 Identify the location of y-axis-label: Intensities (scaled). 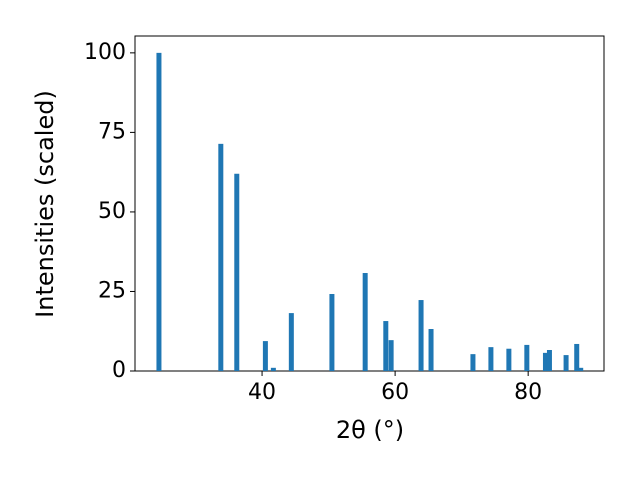
(45, 204).